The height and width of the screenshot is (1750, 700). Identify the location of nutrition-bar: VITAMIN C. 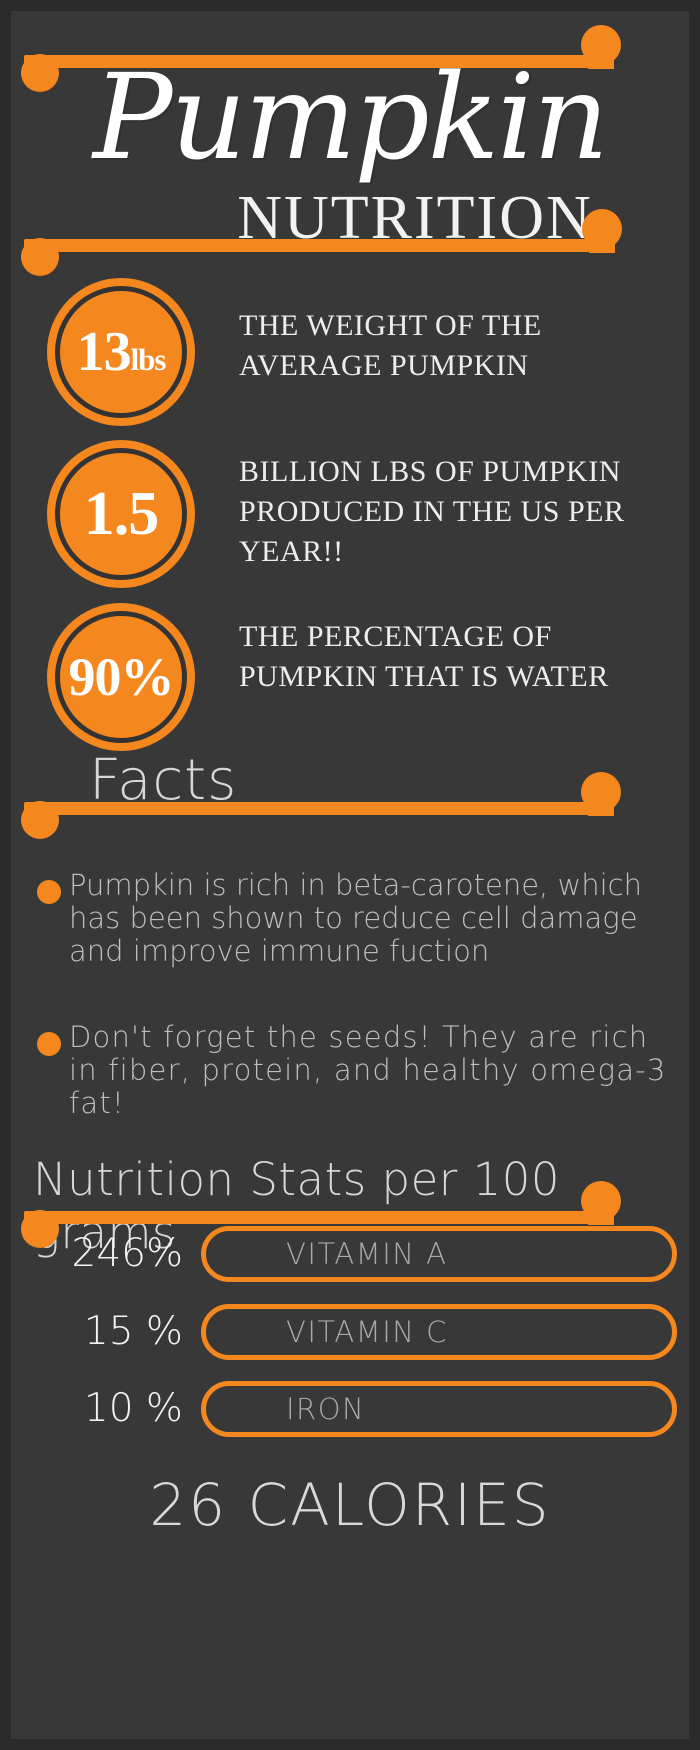
(439, 1332).